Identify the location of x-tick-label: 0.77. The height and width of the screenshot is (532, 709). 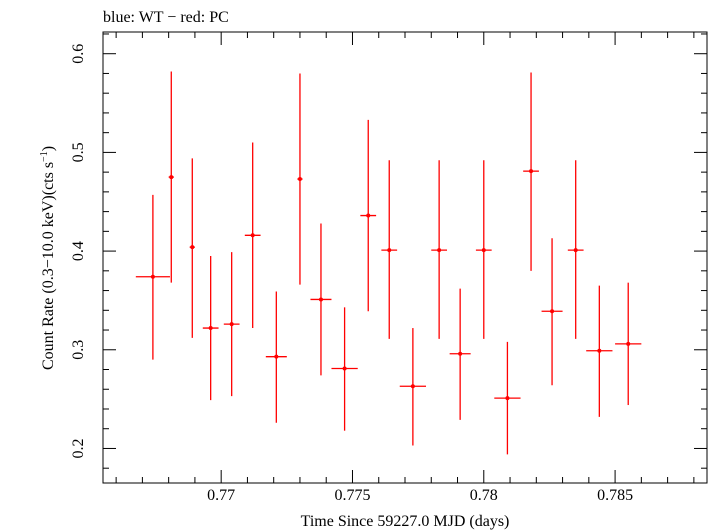
(221, 495).